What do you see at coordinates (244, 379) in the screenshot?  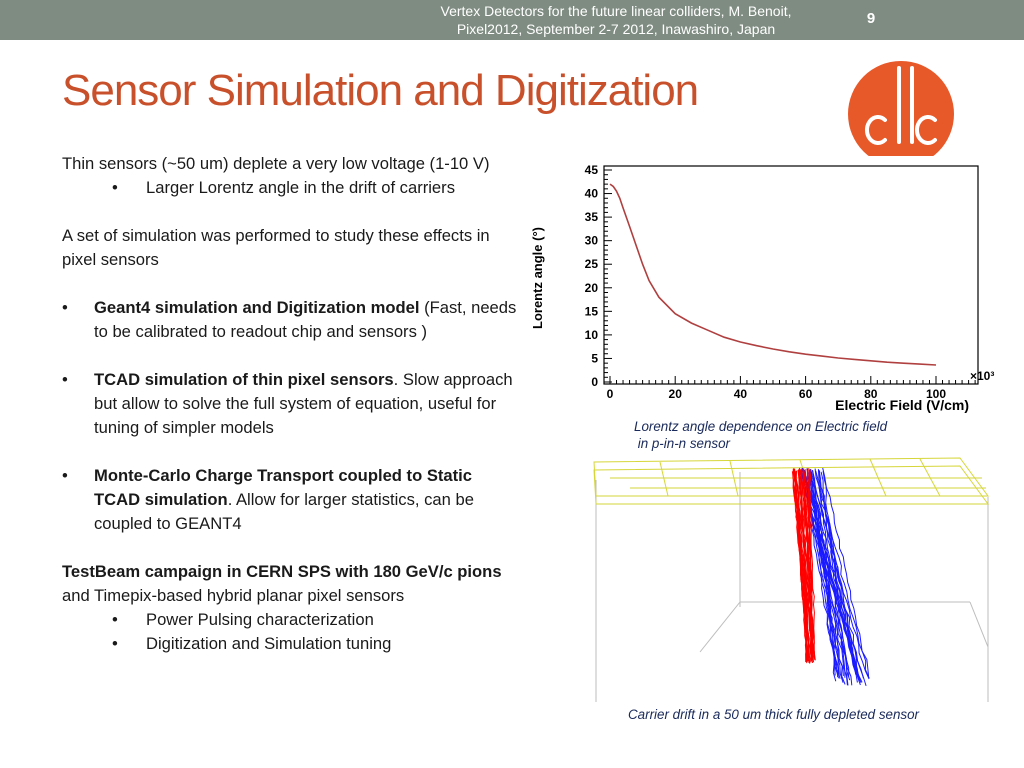 I see `bullet-bold-text: TCAD simulation of thin pixel sensors` at bounding box center [244, 379].